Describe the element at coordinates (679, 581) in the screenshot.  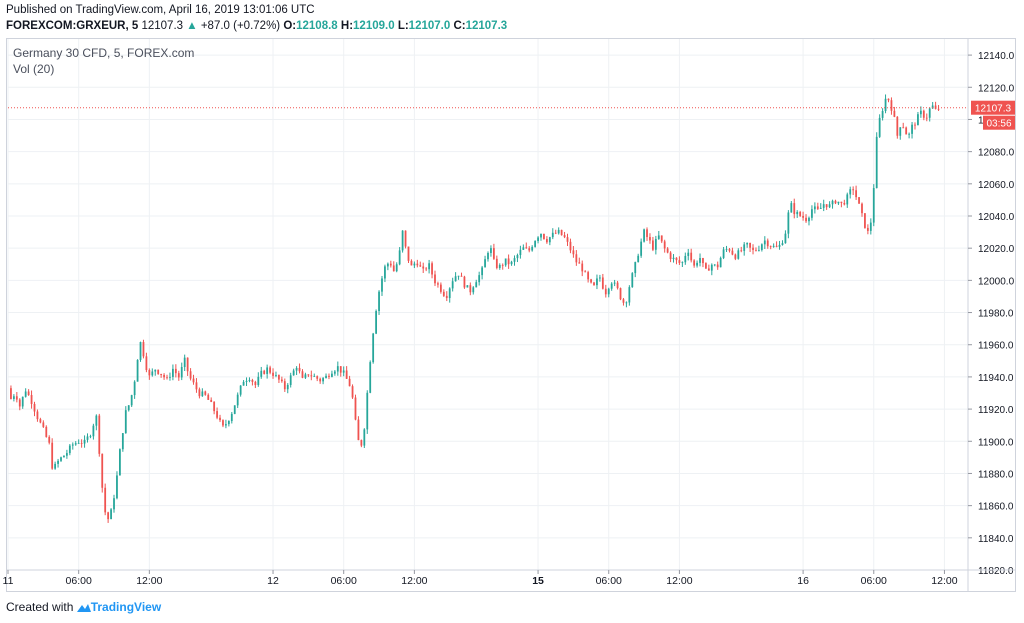
I see `time-tick-label: 12:00` at that location.